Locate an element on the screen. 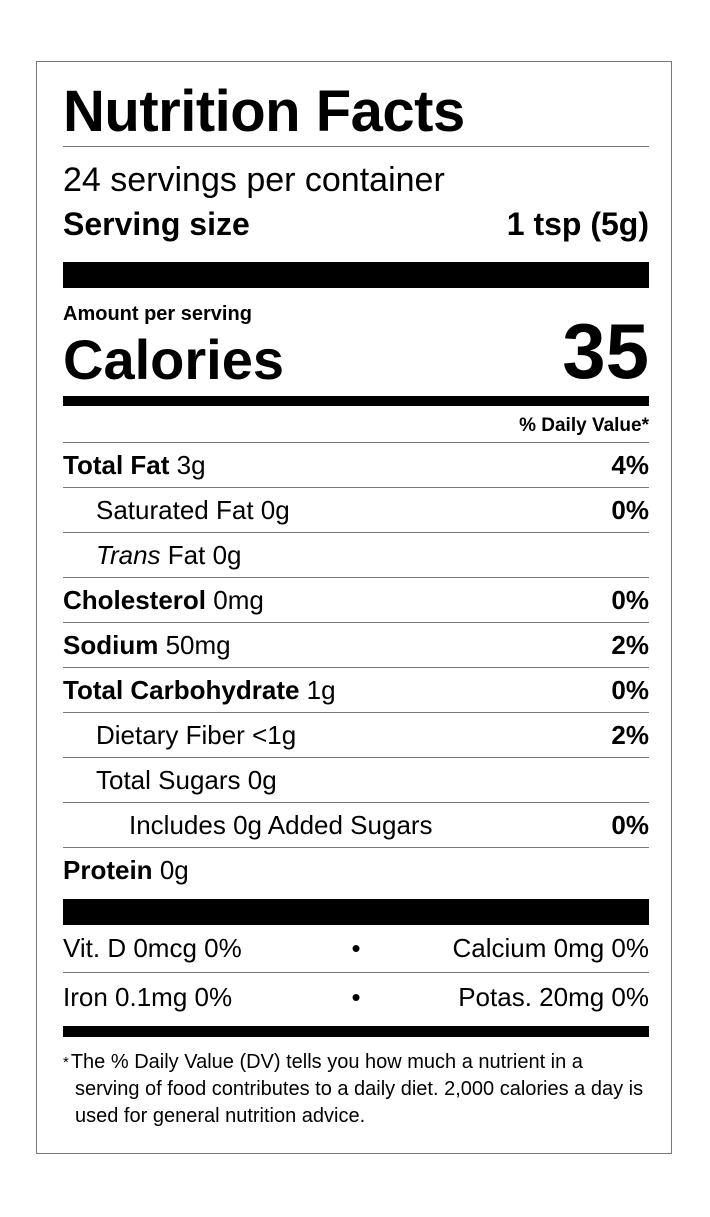 The image size is (710, 1217). nutrient-name-amount: Includes 0g Added Sugars is located at coordinates (248, 825).